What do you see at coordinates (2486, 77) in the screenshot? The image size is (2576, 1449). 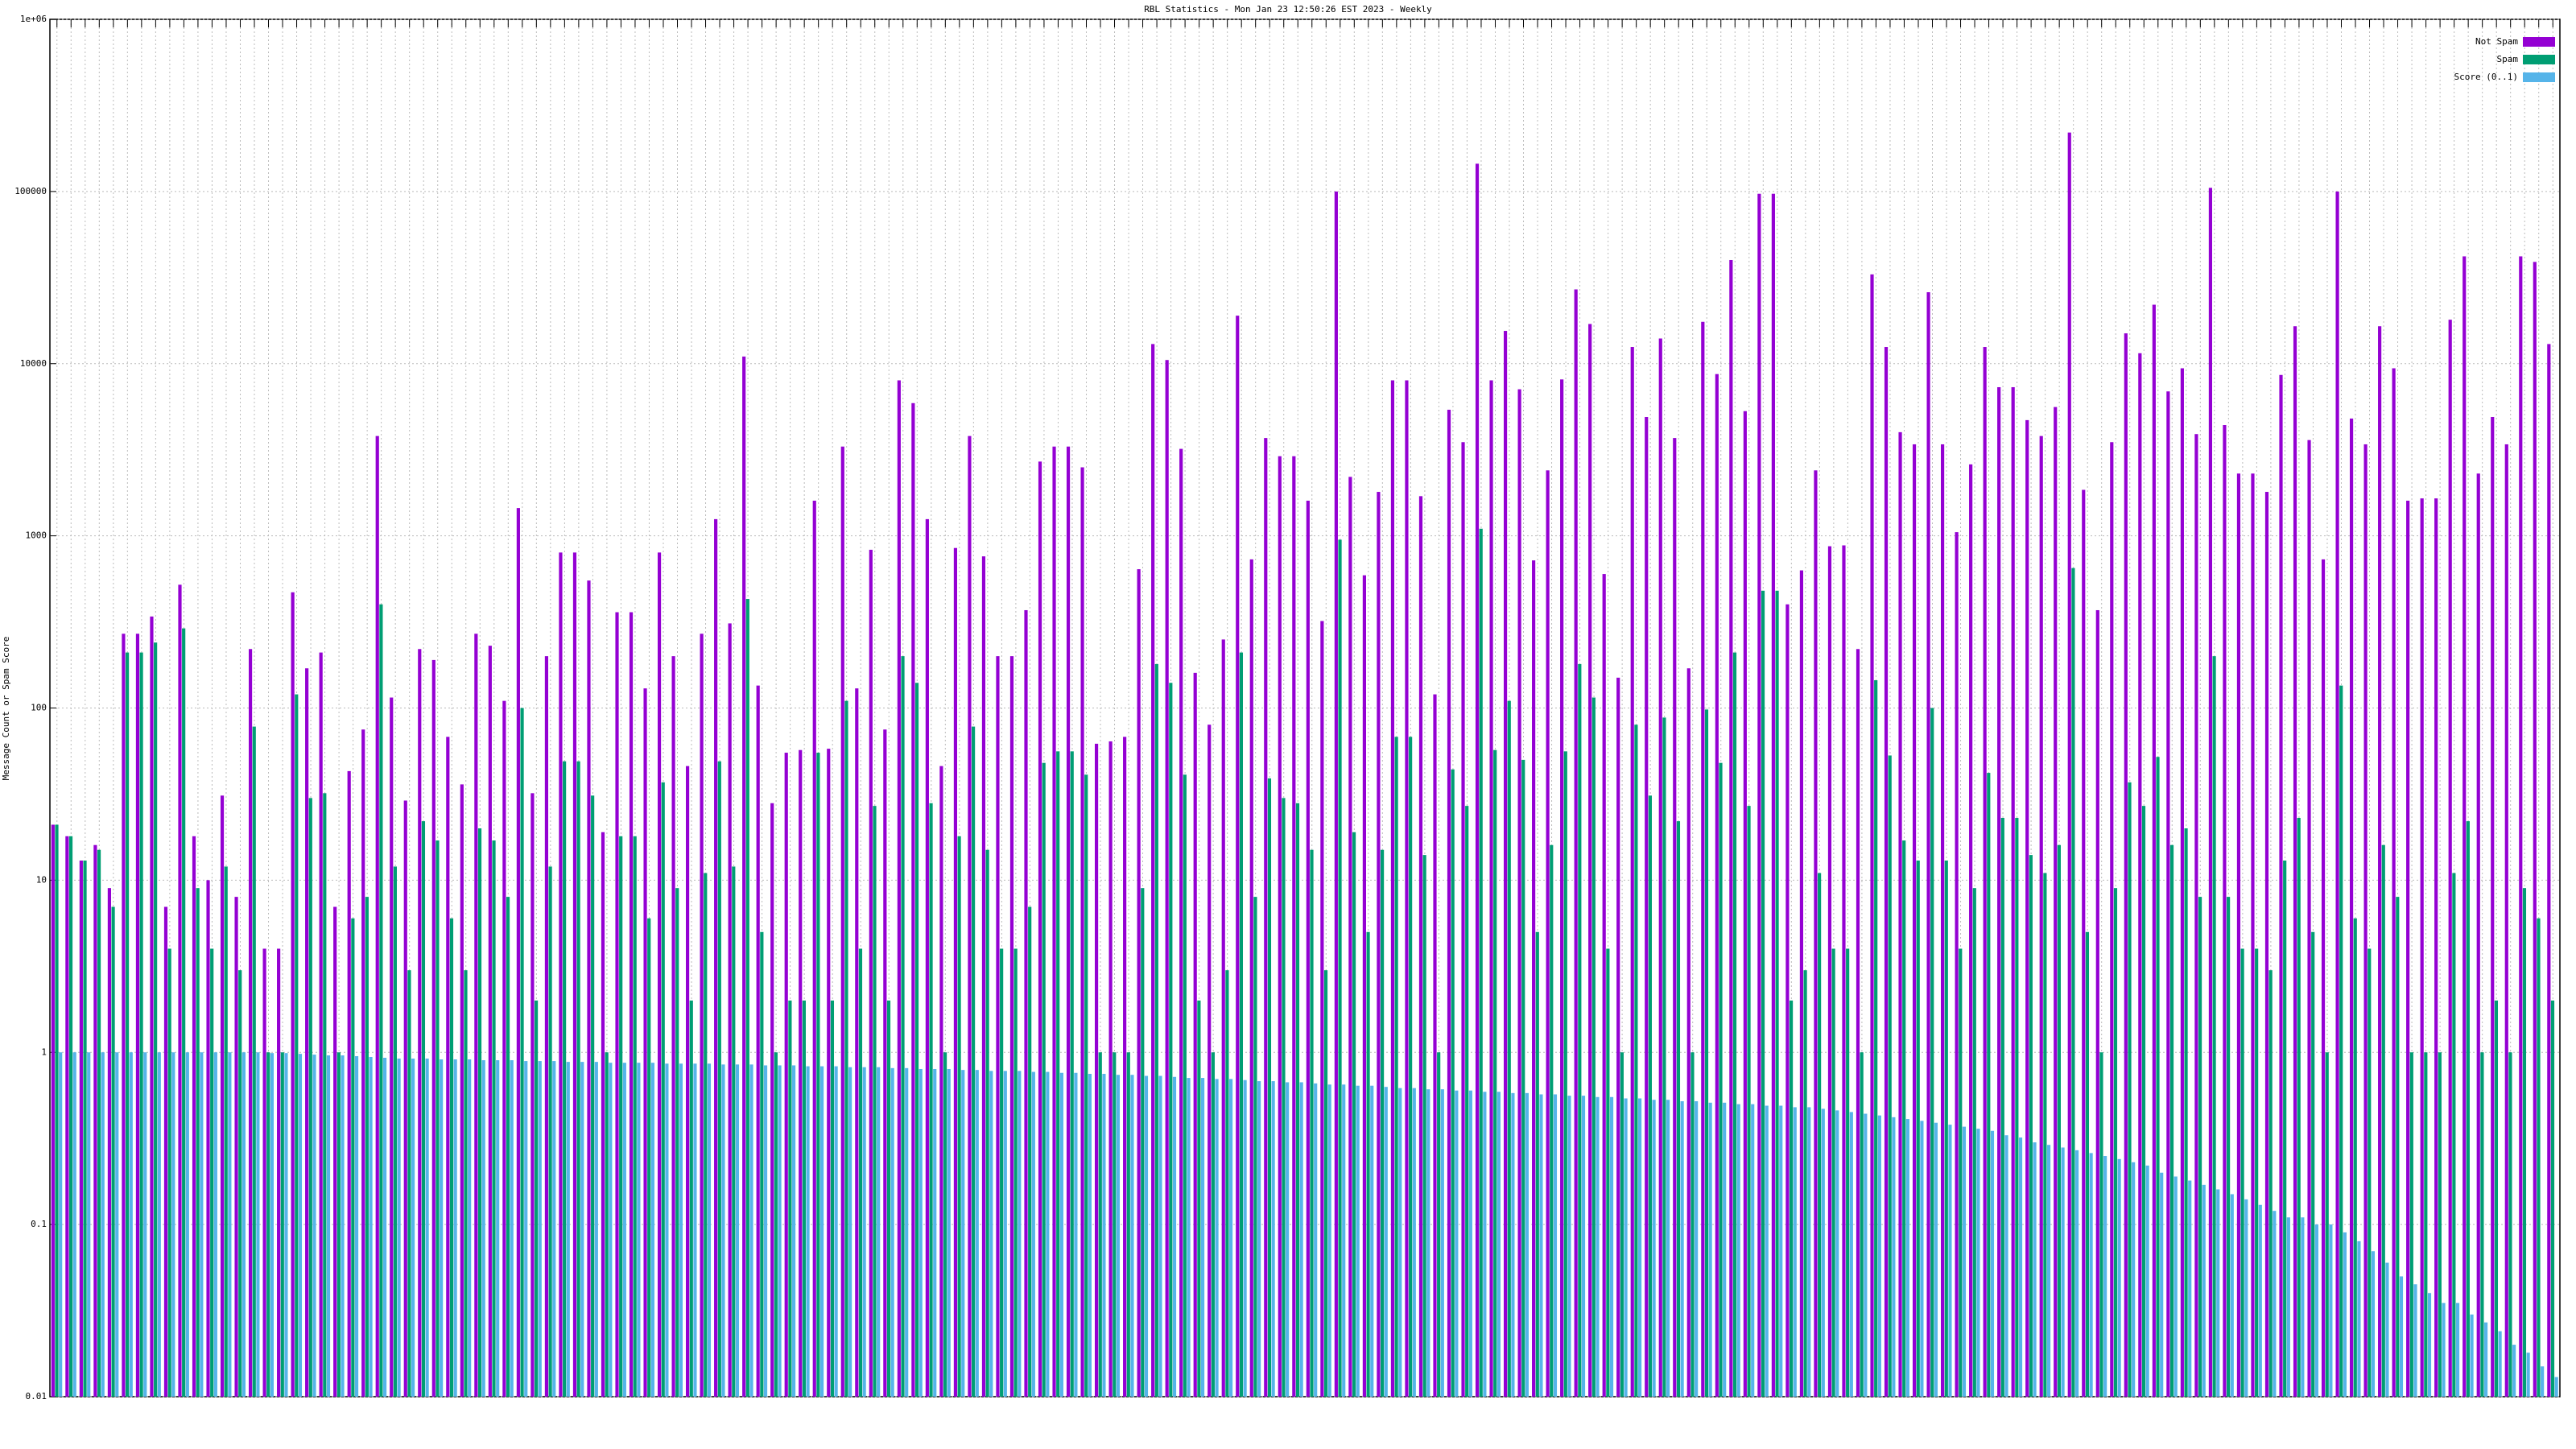 I see `legend-label: Score (0..1)` at bounding box center [2486, 77].